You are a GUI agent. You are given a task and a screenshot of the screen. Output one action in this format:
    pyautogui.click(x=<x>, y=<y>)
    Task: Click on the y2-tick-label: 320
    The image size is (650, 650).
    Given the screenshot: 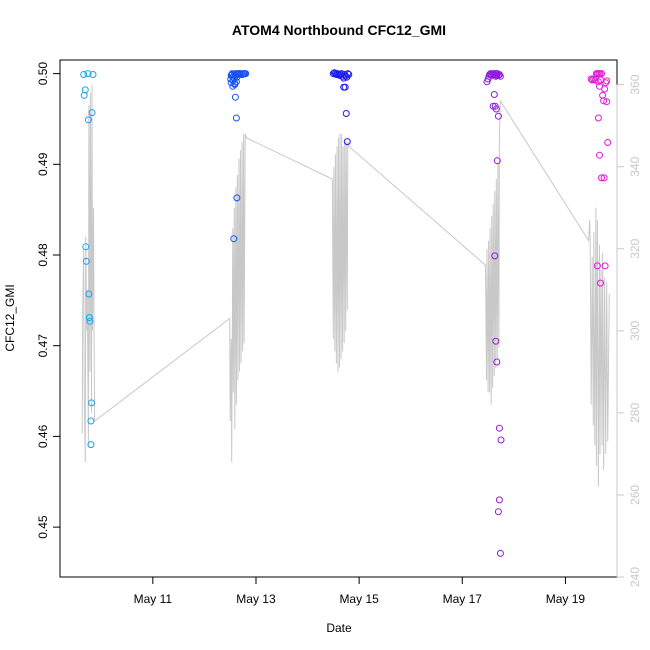 What is the action you would take?
    pyautogui.click(x=635, y=248)
    